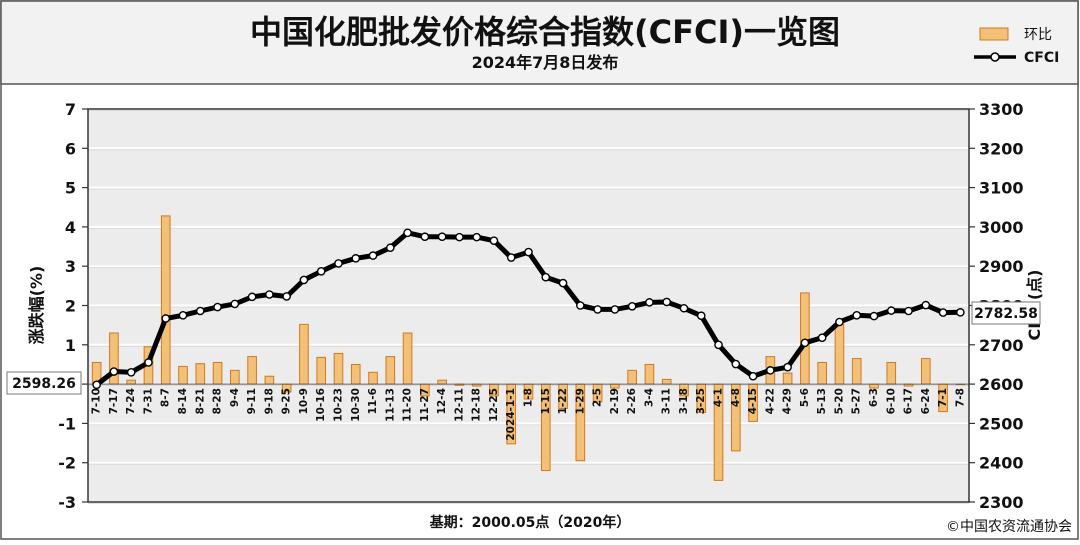  Describe the element at coordinates (788, 401) in the screenshot. I see `x-tick-label: 4-29` at that location.